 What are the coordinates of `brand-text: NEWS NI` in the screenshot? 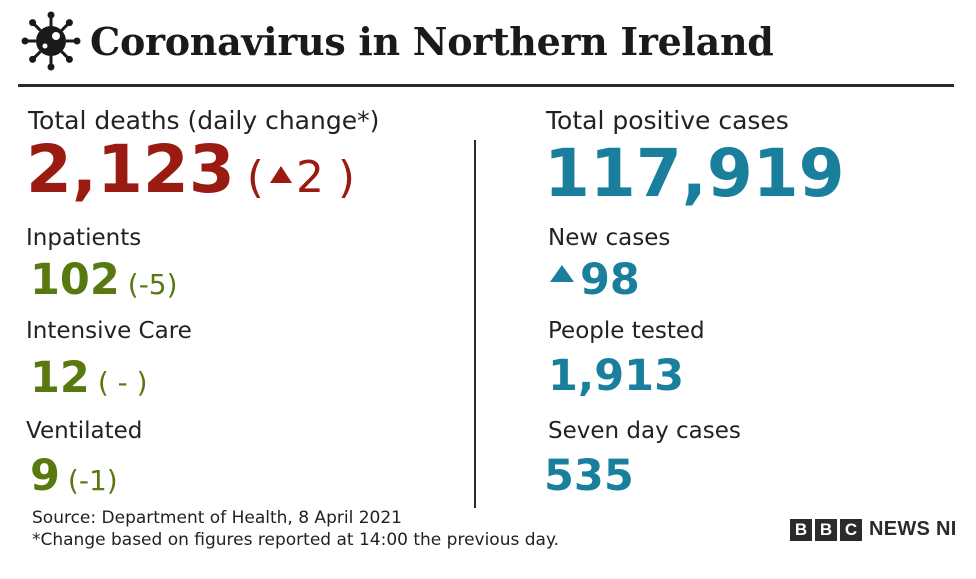 It's located at (913, 529).